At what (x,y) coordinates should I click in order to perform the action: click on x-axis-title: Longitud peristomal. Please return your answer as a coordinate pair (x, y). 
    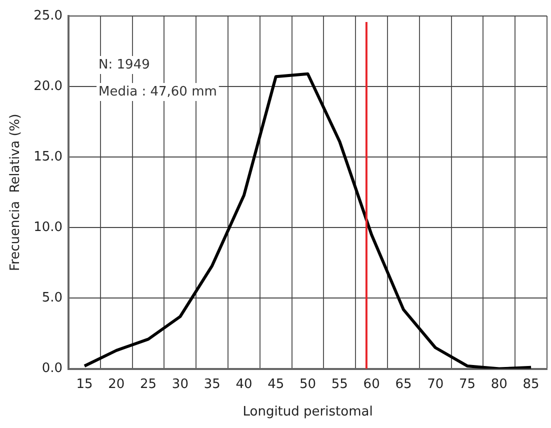
    Looking at the image, I should click on (307, 412).